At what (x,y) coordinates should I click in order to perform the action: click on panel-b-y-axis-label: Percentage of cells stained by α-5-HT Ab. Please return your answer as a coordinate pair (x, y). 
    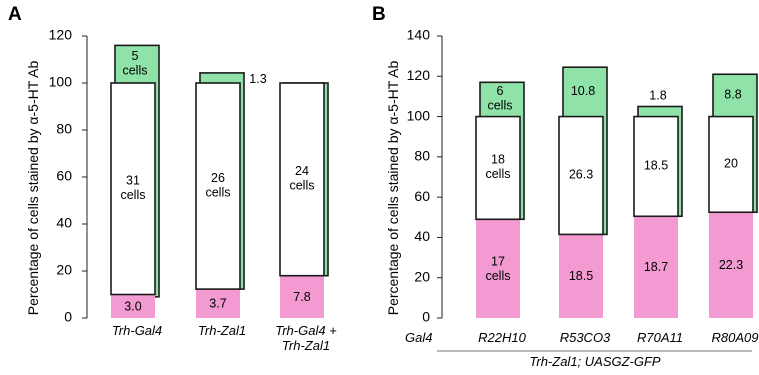
    Looking at the image, I should click on (393, 188).